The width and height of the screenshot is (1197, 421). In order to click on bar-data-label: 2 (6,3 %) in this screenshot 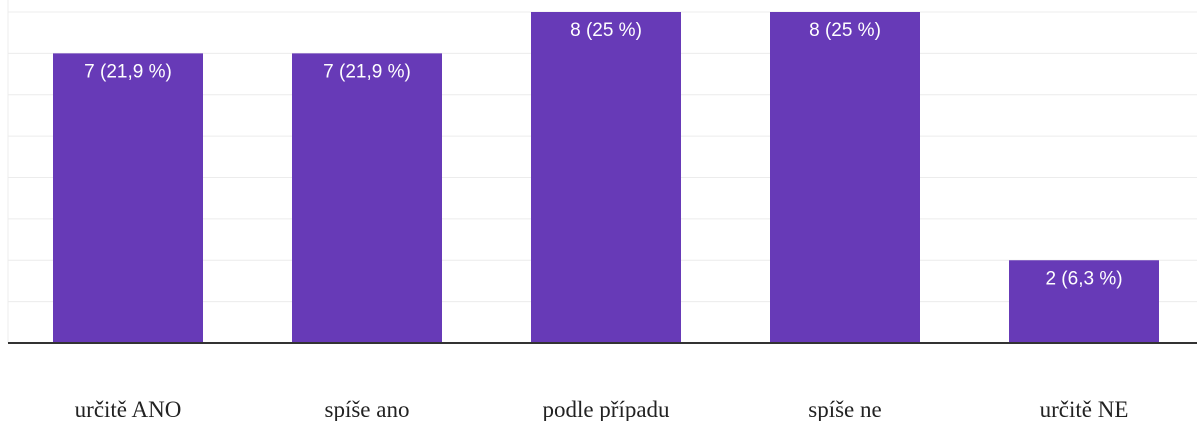, I will do `click(1083, 278)`.